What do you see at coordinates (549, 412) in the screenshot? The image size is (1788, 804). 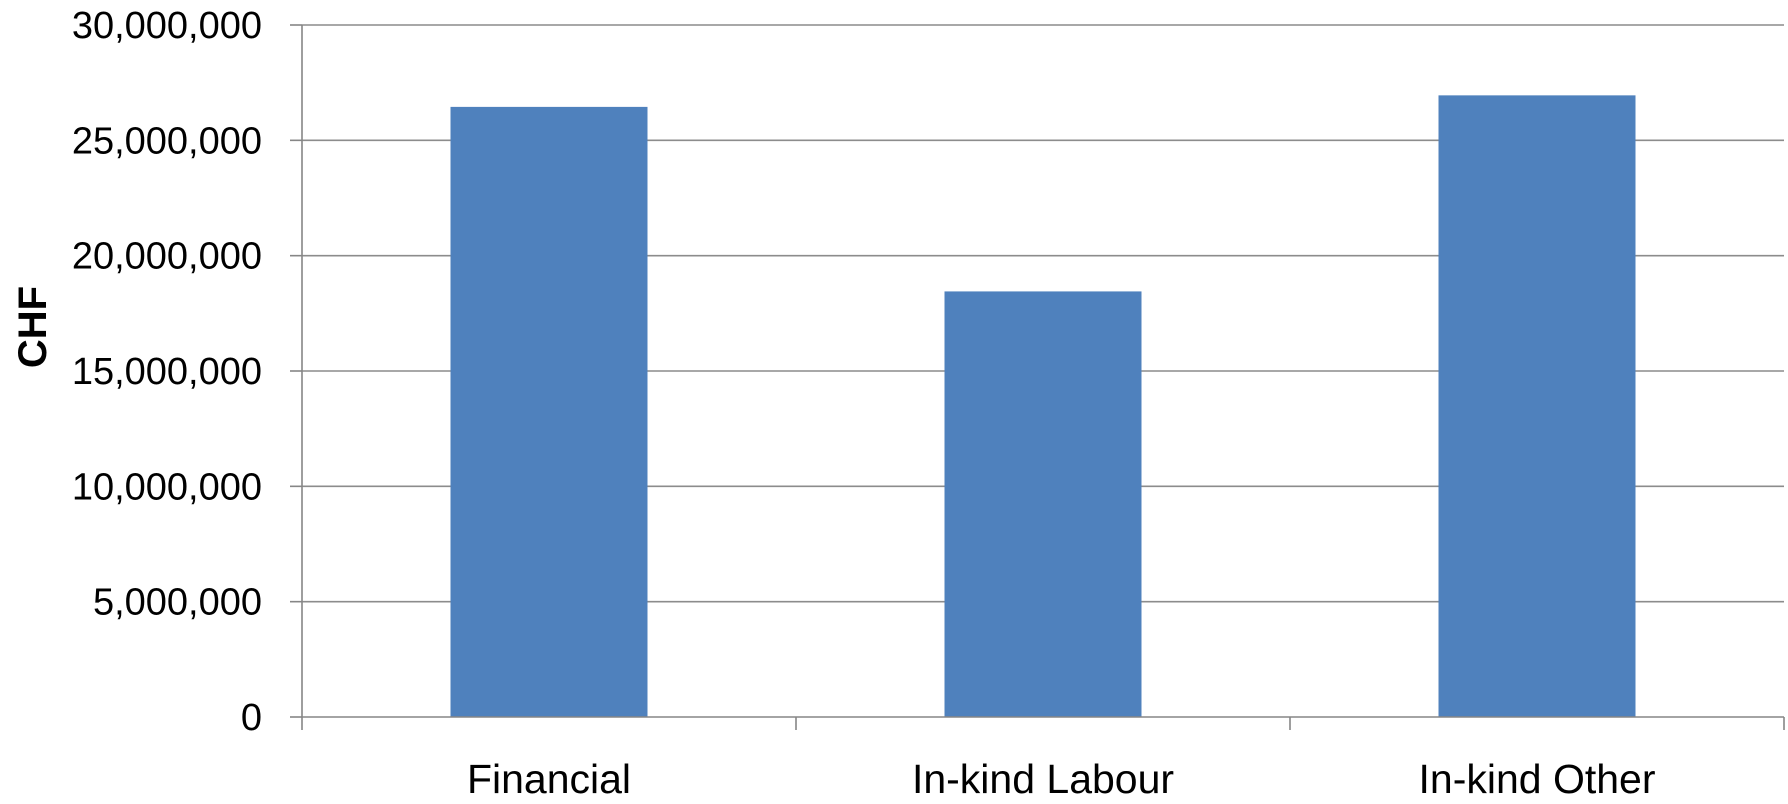 I see `bar-financial` at bounding box center [549, 412].